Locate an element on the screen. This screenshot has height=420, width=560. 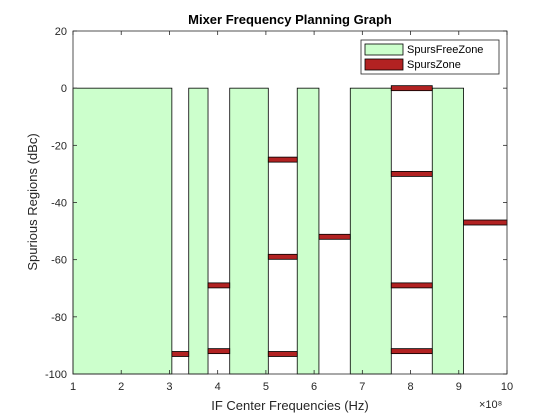
y-tick-label--20: -20 is located at coordinates (59, 146).